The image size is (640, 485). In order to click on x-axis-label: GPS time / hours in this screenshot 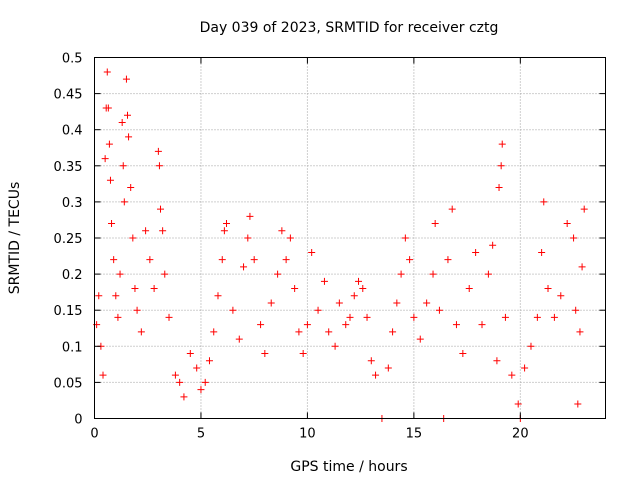, I will do `click(348, 467)`.